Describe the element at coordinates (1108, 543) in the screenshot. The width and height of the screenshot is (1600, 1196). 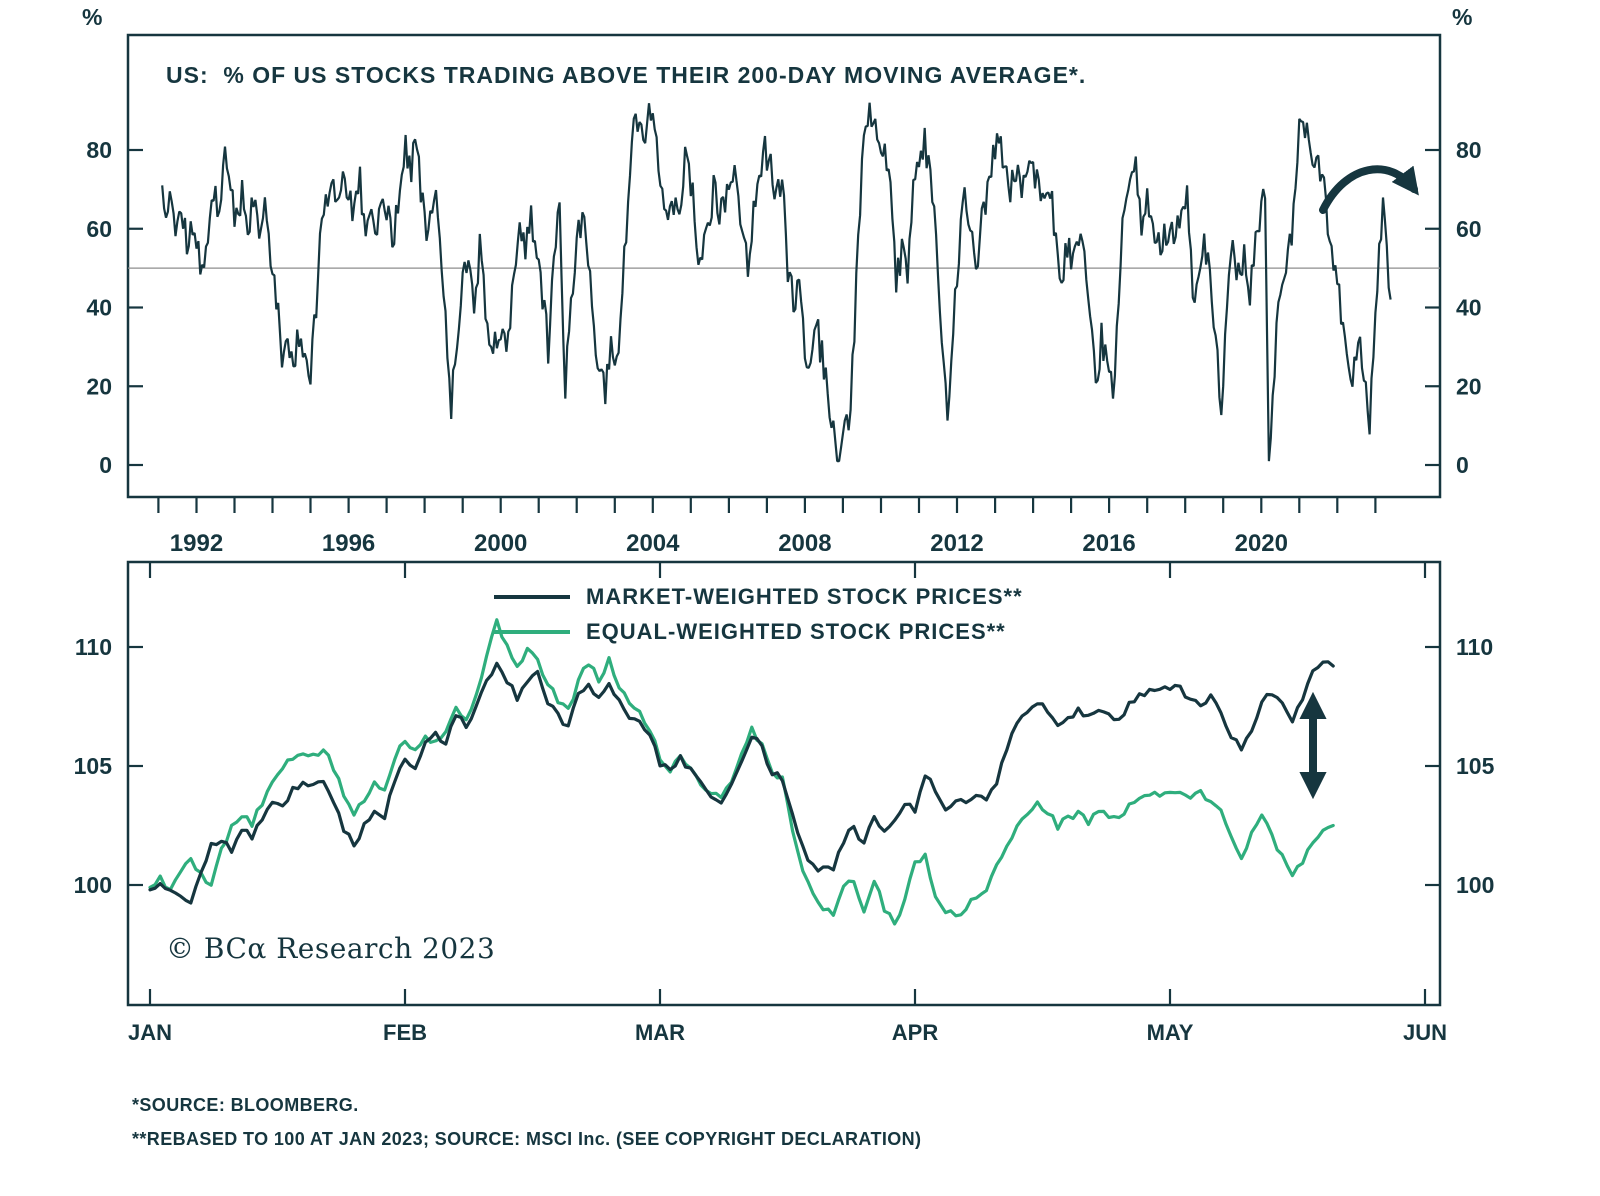
I see `top-x-year-label: 2016` at that location.